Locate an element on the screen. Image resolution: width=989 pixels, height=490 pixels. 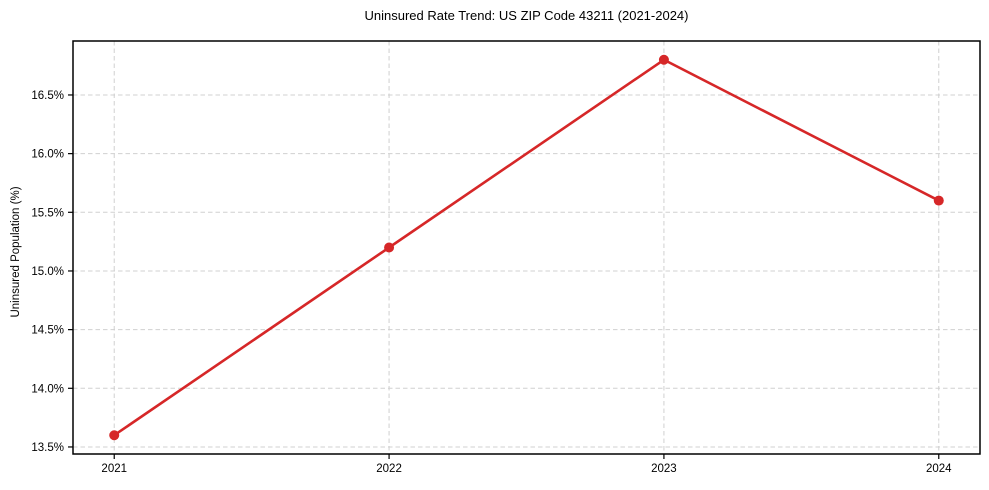
data-point-2022 is located at coordinates (389, 247).